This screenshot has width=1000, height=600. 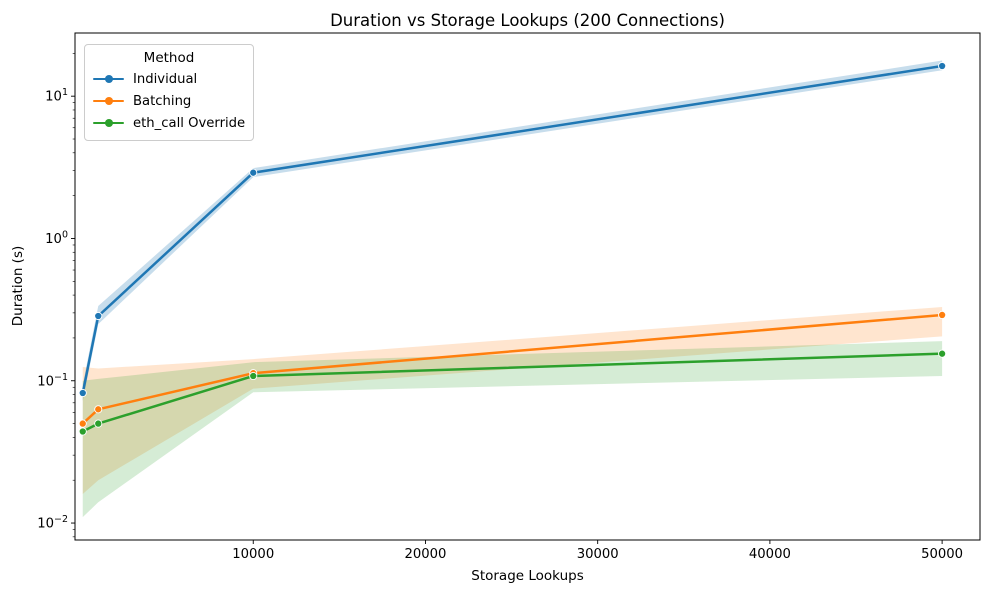 I want to click on legend-item-individual: Individual, so click(x=169, y=79).